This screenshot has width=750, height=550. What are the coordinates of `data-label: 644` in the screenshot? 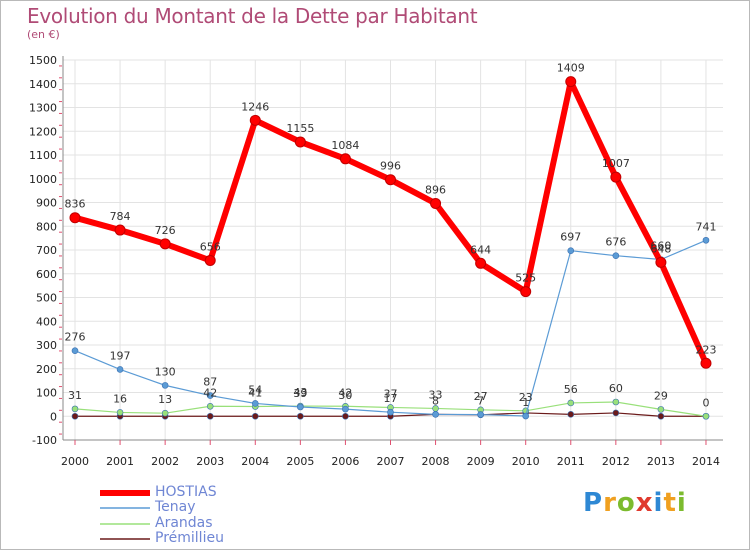 It's located at (480, 249).